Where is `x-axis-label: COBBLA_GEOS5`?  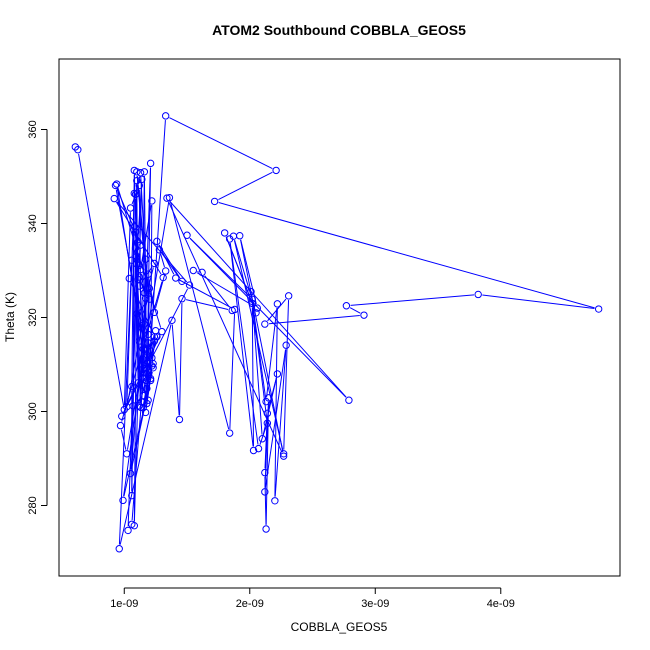 x-axis-label: COBBLA_GEOS5 is located at coordinates (339, 627).